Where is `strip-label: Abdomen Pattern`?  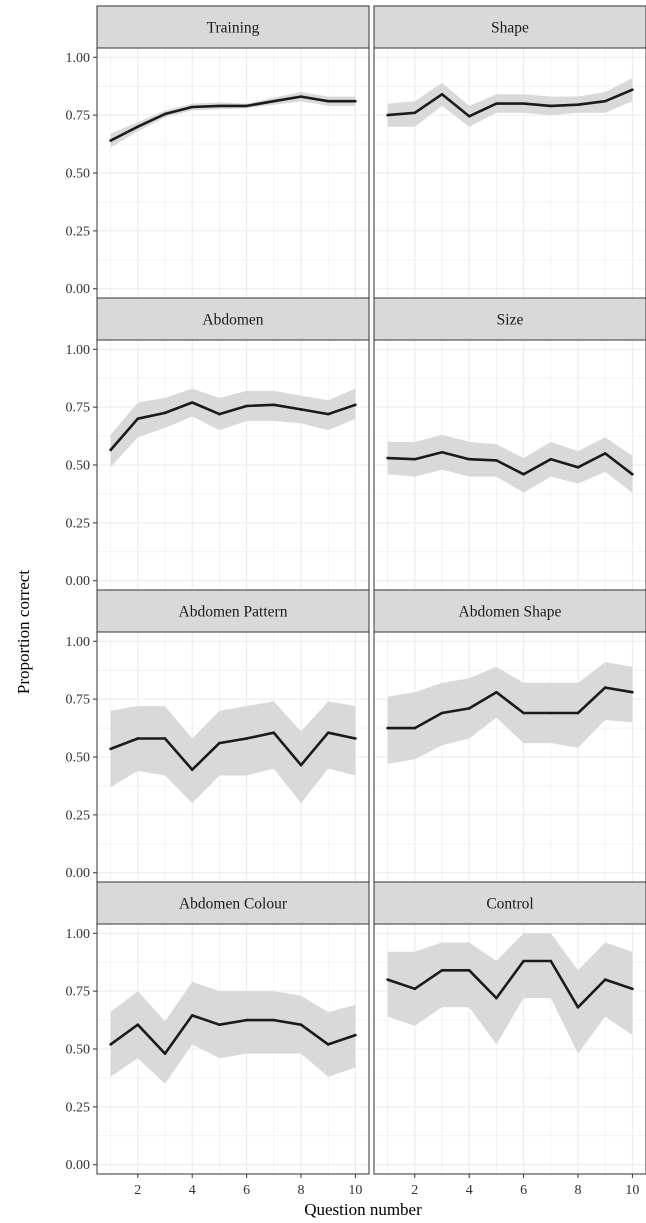 strip-label: Abdomen Pattern is located at coordinates (233, 612).